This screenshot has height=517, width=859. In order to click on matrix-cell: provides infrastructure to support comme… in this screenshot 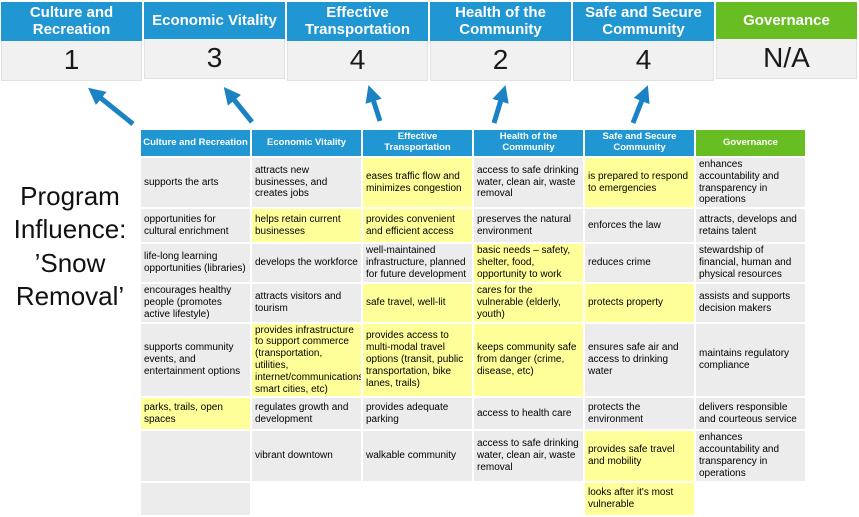, I will do `click(306, 360)`.